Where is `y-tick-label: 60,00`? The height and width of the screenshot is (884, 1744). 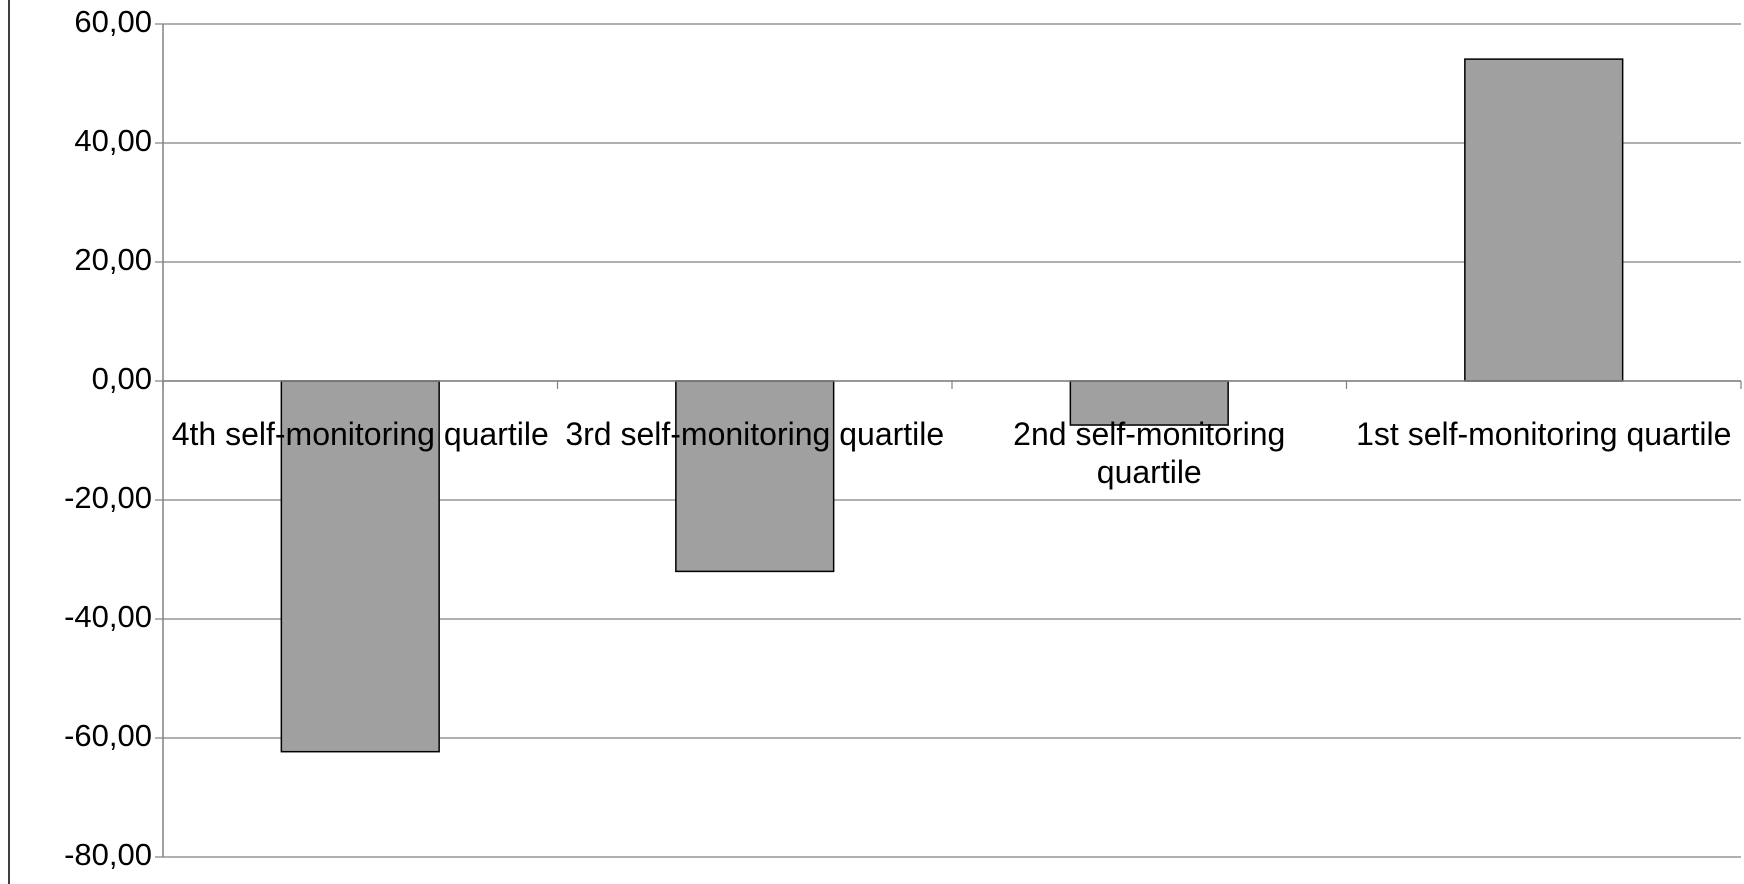
y-tick-label: 60,00 is located at coordinates (113, 21).